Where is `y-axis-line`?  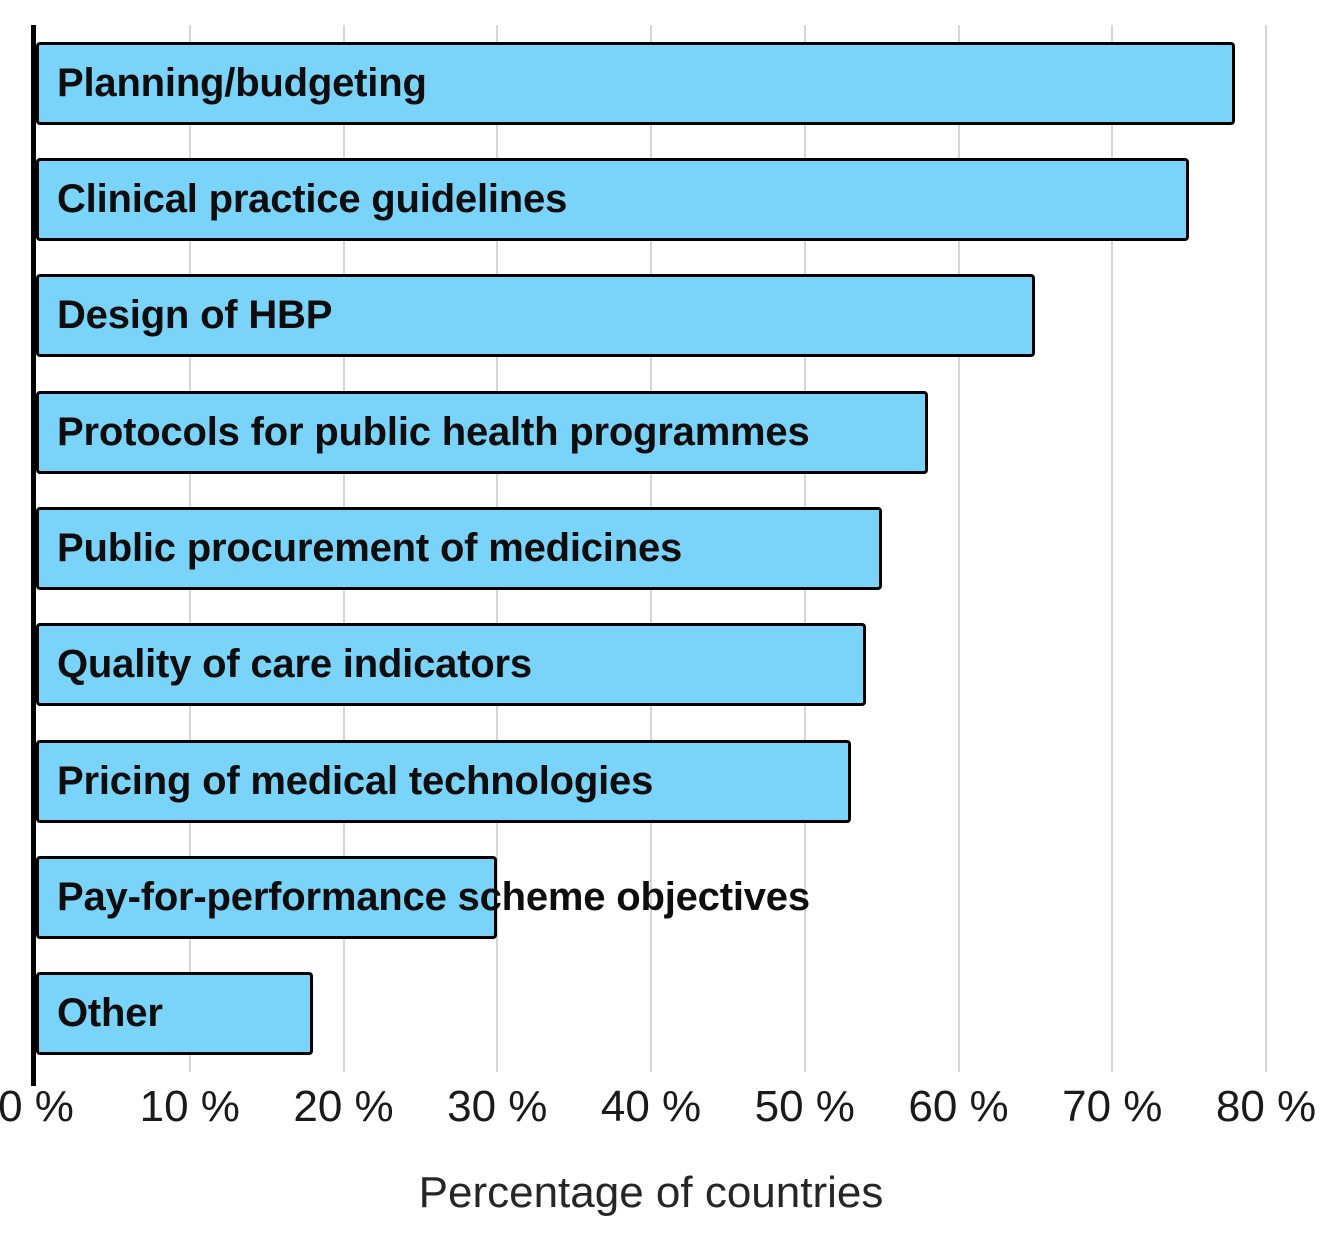
y-axis-line is located at coordinates (33, 555).